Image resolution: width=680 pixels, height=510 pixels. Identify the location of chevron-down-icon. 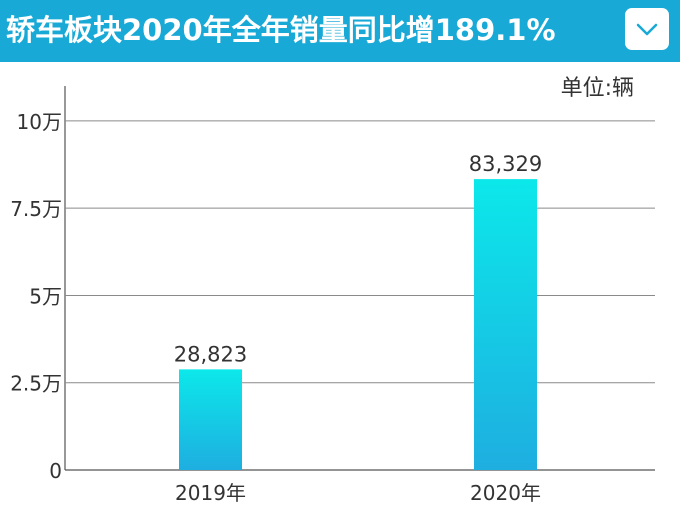
(647, 29).